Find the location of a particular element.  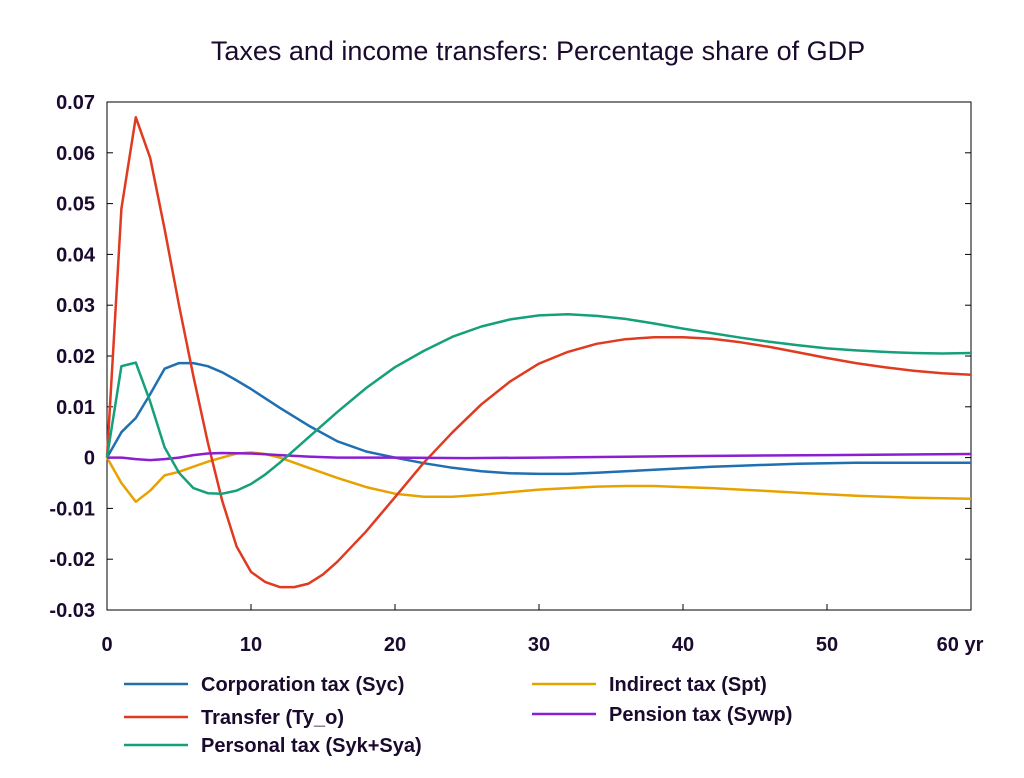

legend-label: Pension tax (Sywp) is located at coordinates (700, 715).